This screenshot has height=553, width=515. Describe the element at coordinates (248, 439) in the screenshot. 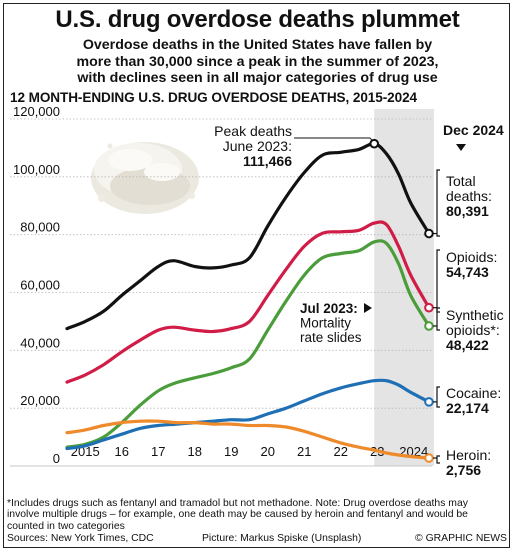

I see `heroin-line` at that location.